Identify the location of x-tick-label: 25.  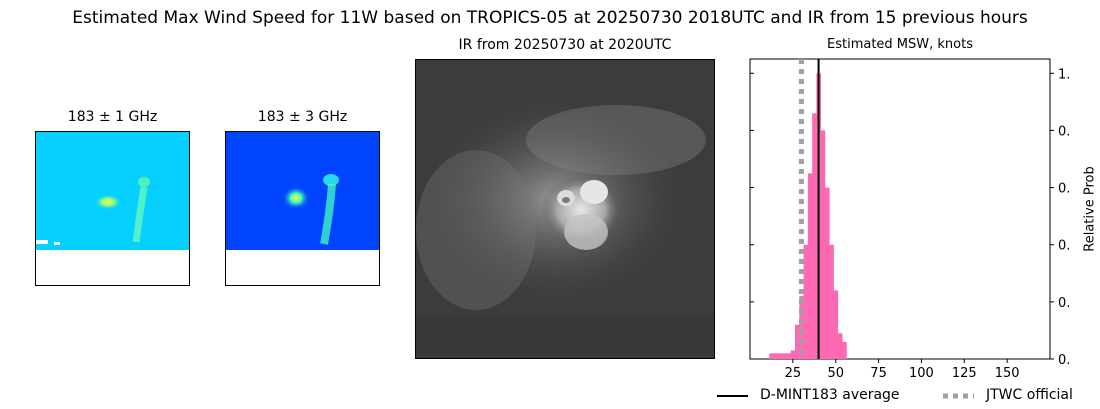
(793, 373).